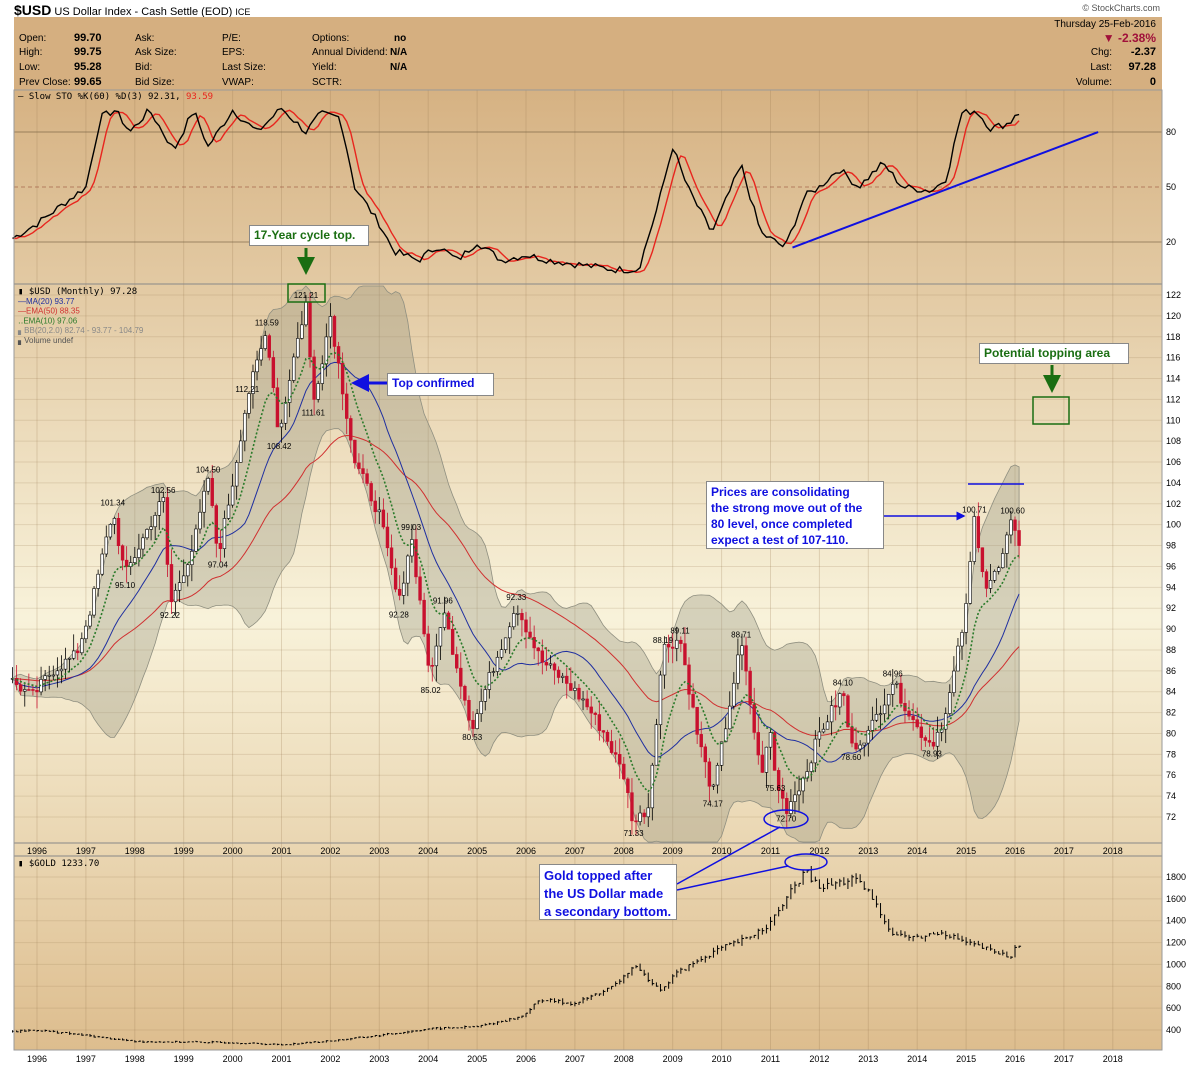 The height and width of the screenshot is (1067, 1200). I want to click on y-tick-label: 1400, so click(1176, 921).